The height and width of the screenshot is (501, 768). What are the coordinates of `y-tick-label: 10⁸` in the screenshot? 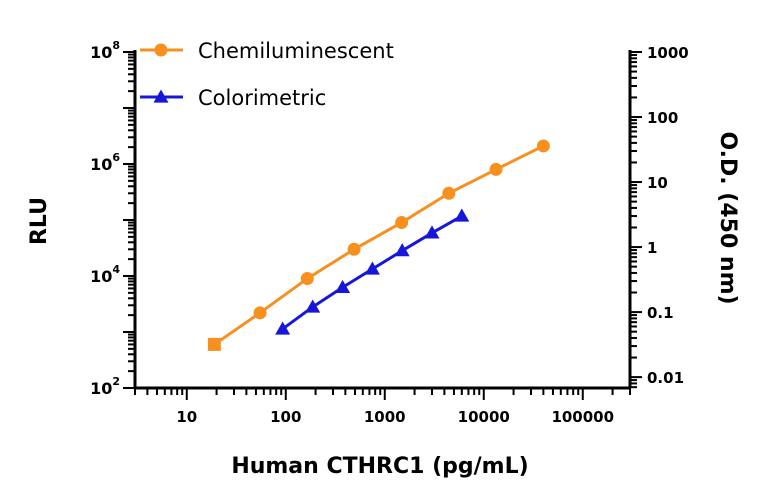 It's located at (105, 50).